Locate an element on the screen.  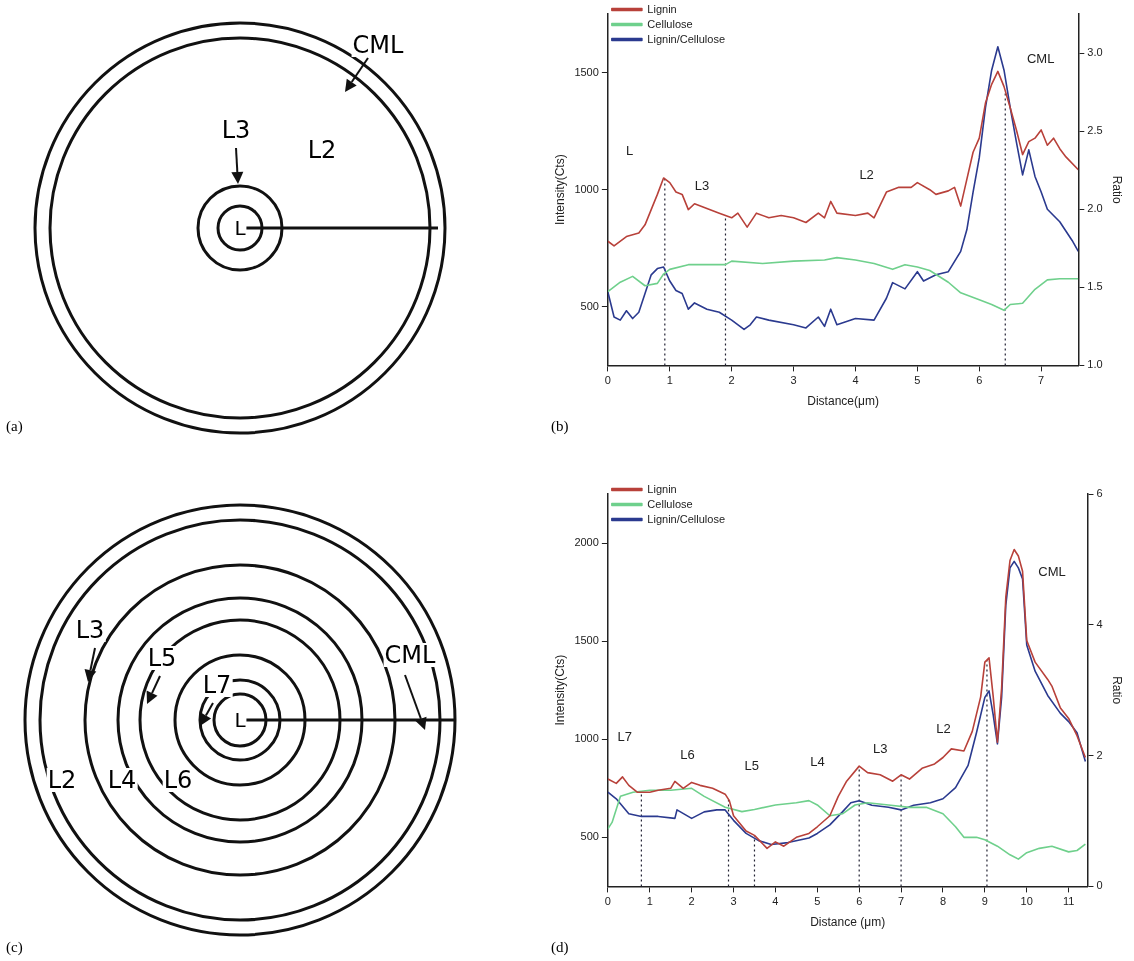
y2-tick-label: 0 is located at coordinates (1099, 885).